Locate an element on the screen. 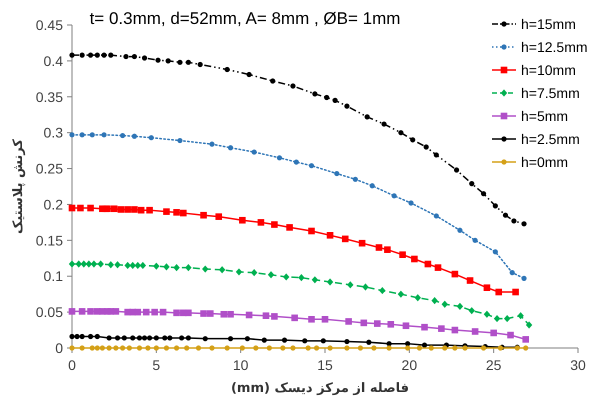 The width and height of the screenshot is (594, 403). y-tick-label: 0.2 is located at coordinates (54, 204).